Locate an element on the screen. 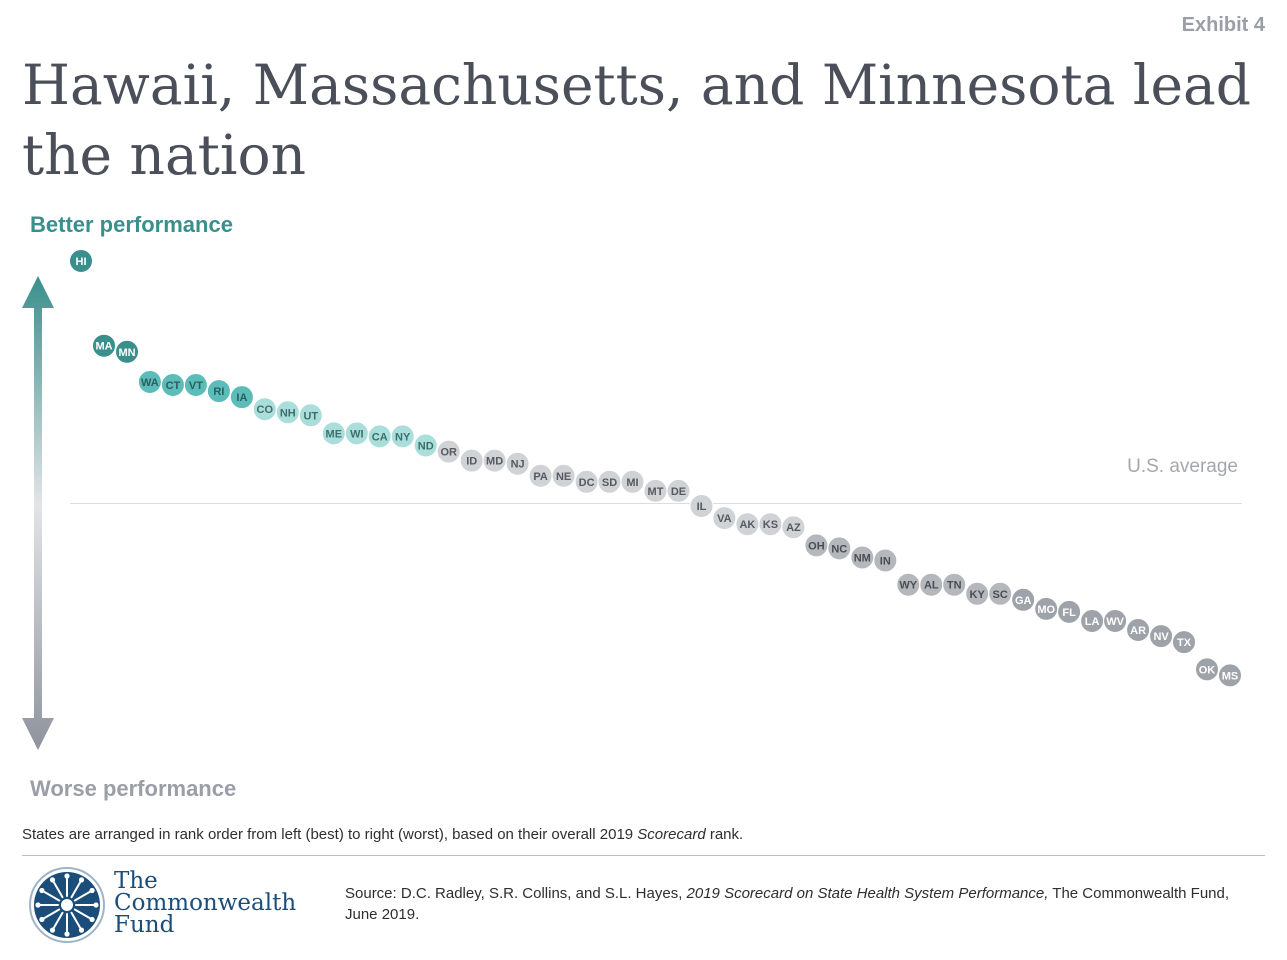 The width and height of the screenshot is (1287, 960). state-label: SC is located at coordinates (1000, 595).